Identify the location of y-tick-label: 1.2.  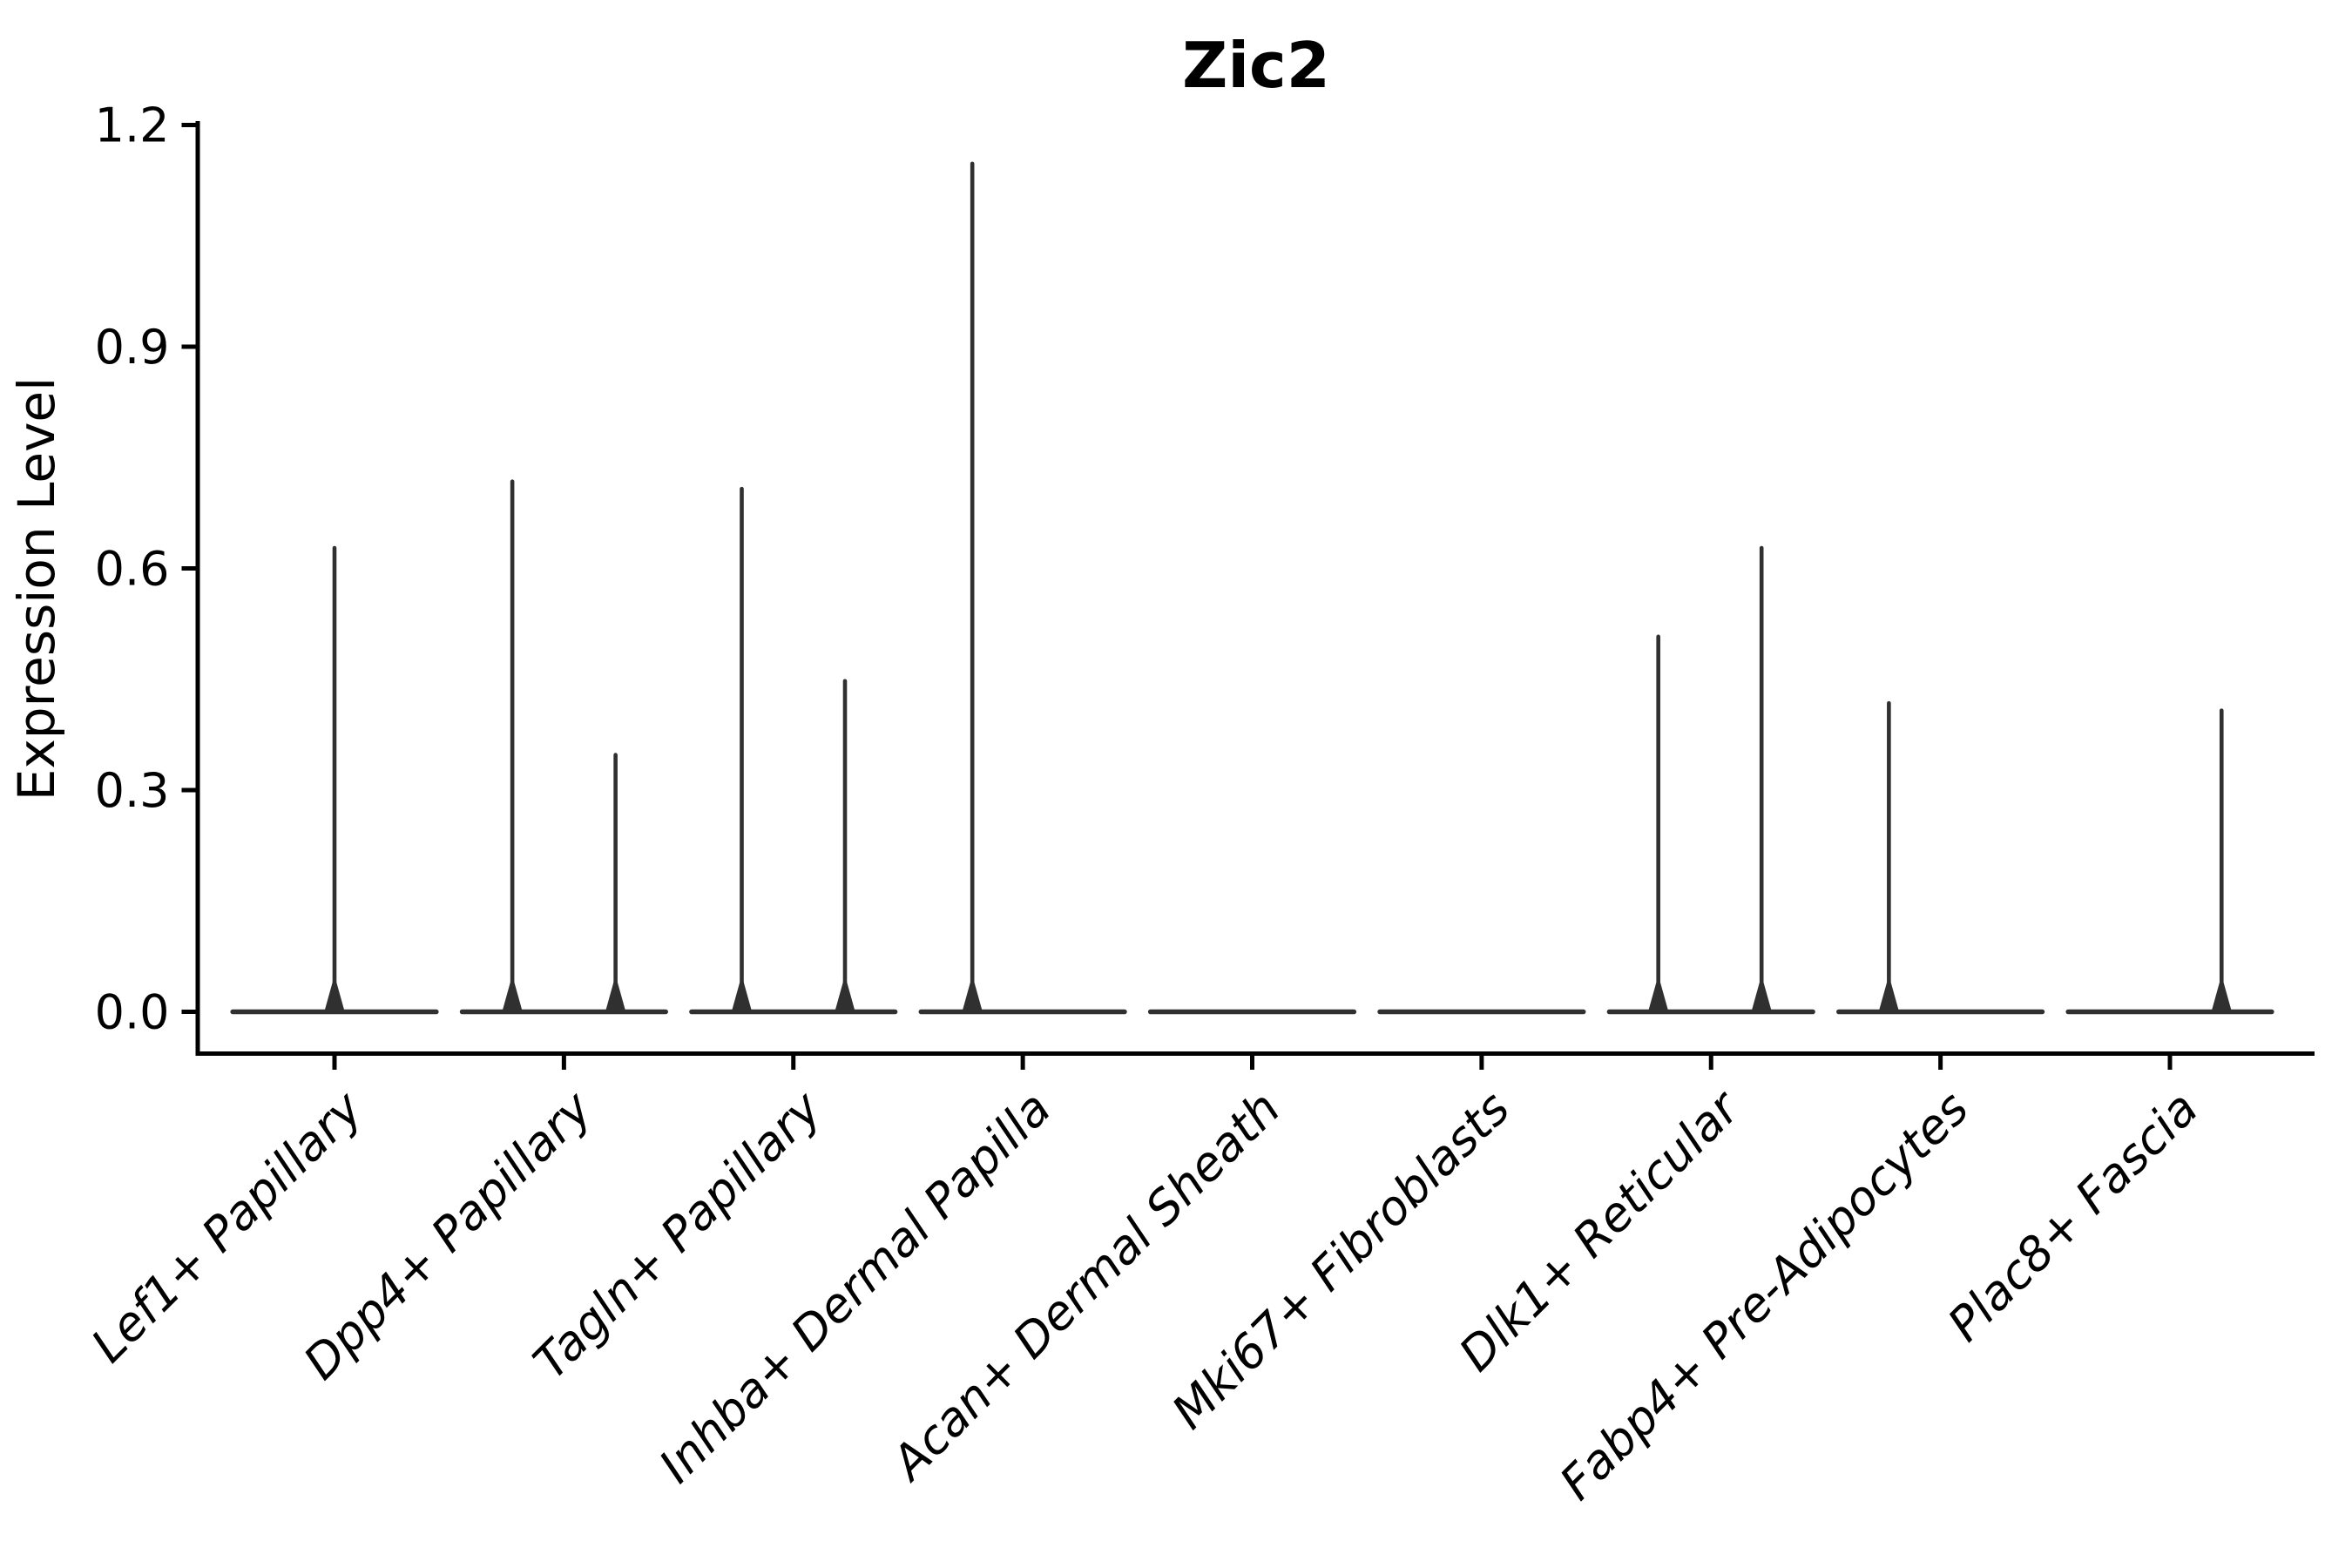
(132, 125).